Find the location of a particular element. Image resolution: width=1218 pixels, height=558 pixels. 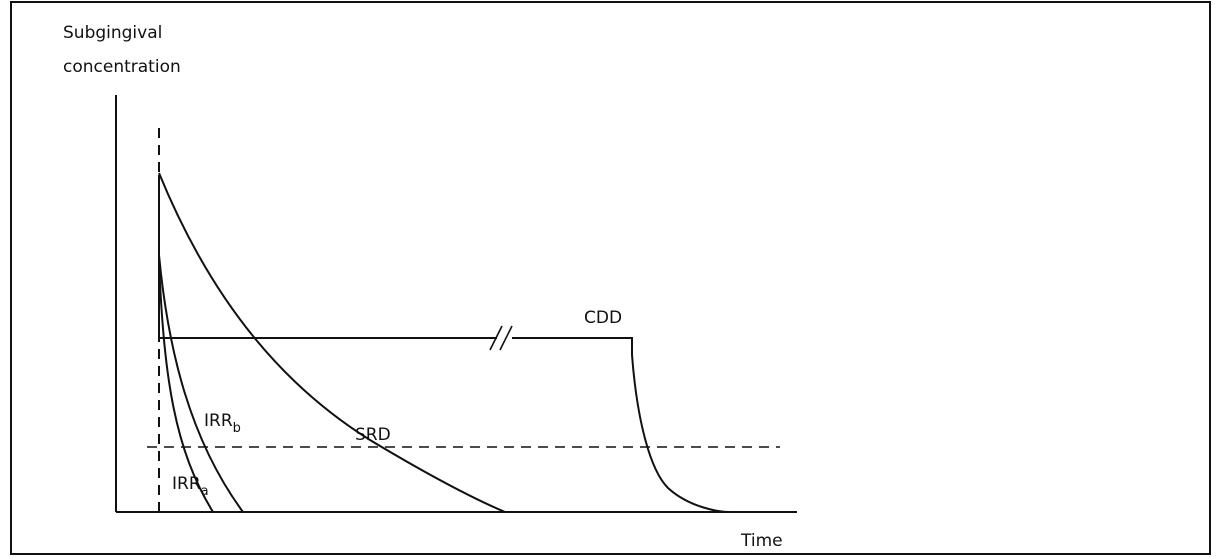

curve-irr-b is located at coordinates (201, 383).